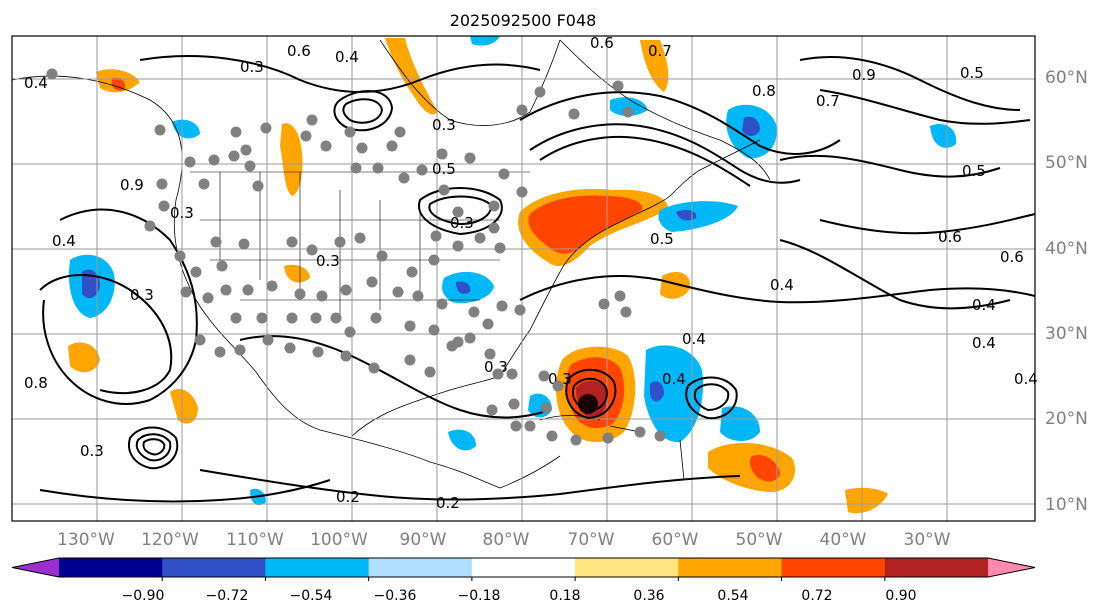 This screenshot has height=615, width=1105. I want to click on contour-central, so click(395, 377).